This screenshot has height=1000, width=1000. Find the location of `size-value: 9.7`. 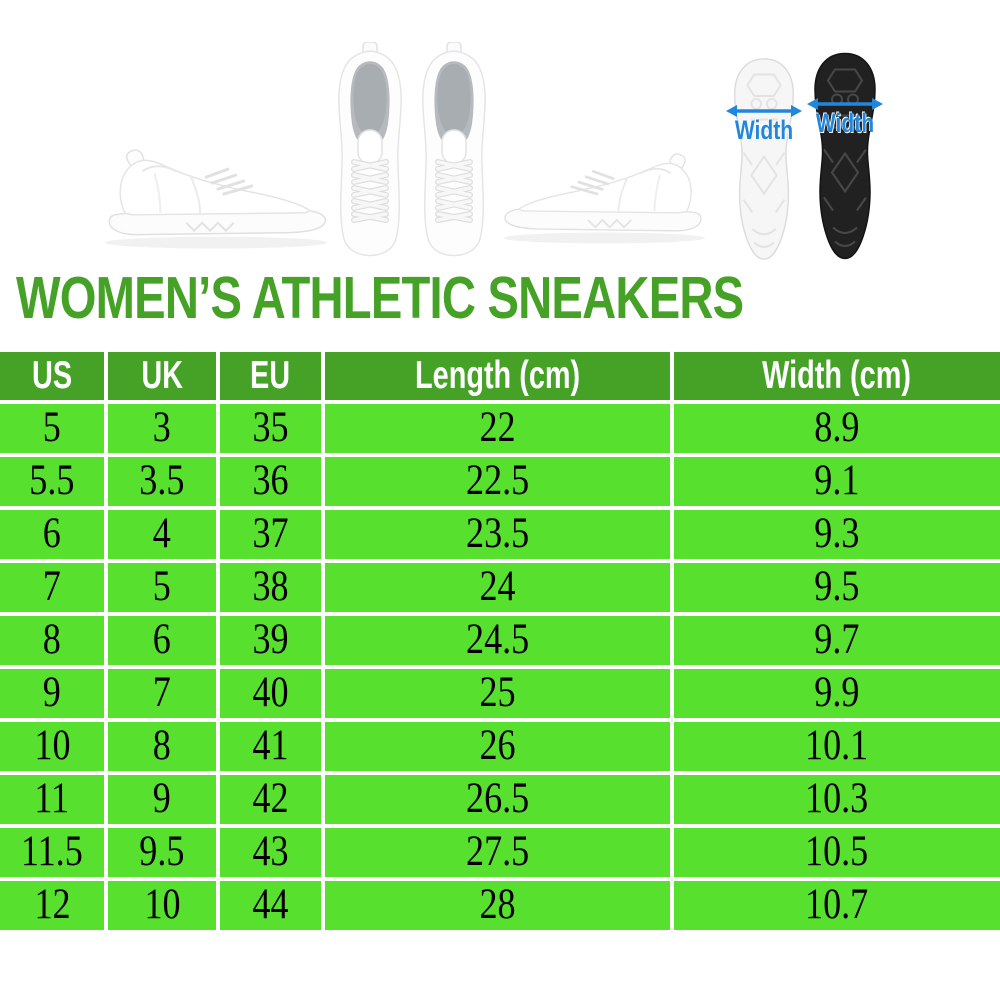

size-value: 9.7 is located at coordinates (837, 639).